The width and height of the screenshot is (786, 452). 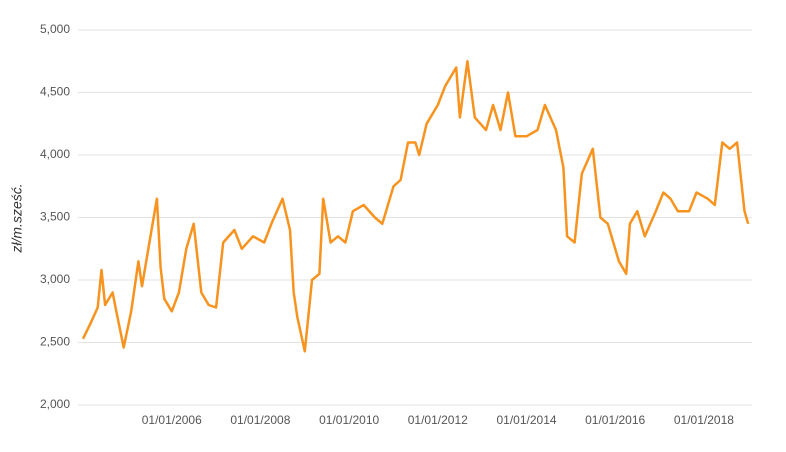 I want to click on y-tick-label: 2,000, so click(x=55, y=404).